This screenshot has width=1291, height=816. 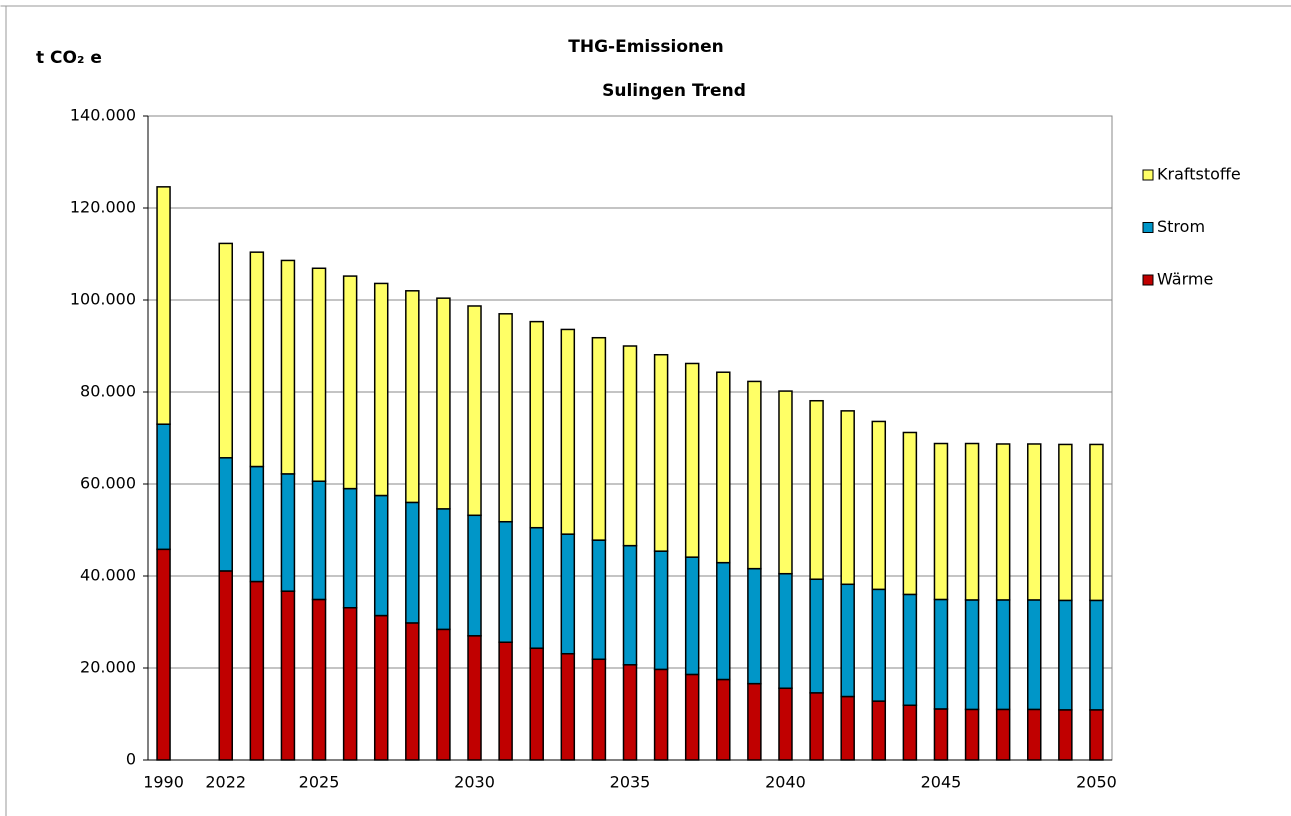 I want to click on x-tick-label: 2050, so click(x=1096, y=782).